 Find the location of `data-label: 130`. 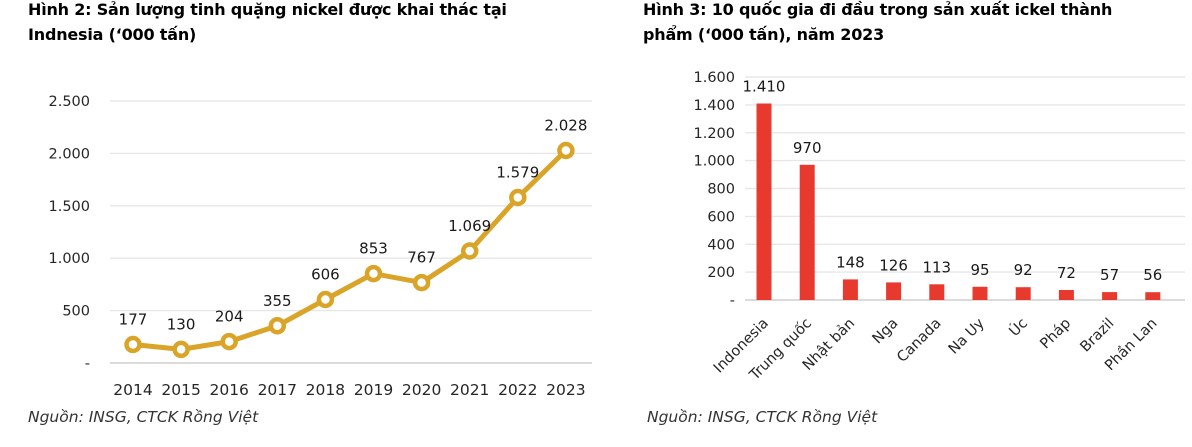

data-label: 130 is located at coordinates (181, 324).